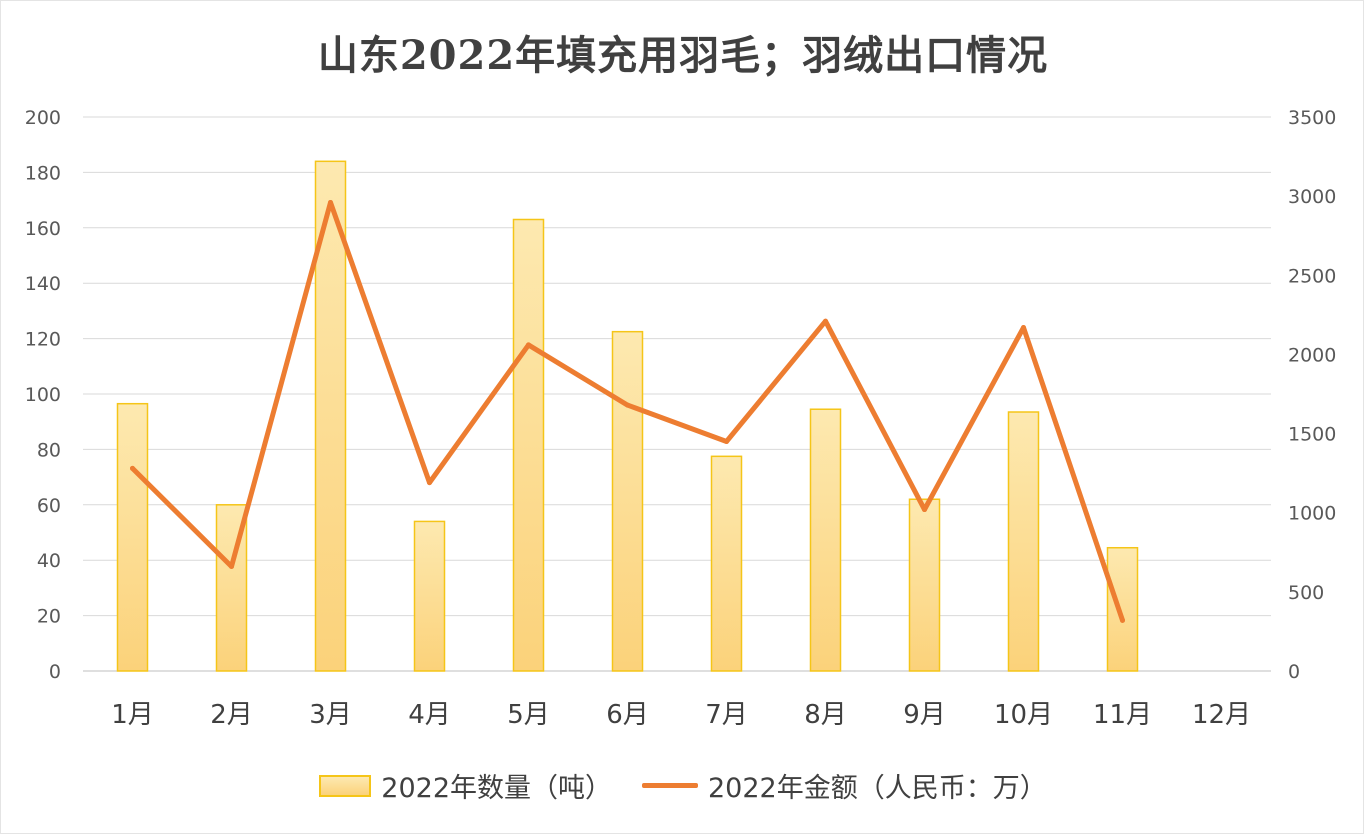 The image size is (1364, 835). What do you see at coordinates (231, 715) in the screenshot?
I see `category-label: 2月` at bounding box center [231, 715].